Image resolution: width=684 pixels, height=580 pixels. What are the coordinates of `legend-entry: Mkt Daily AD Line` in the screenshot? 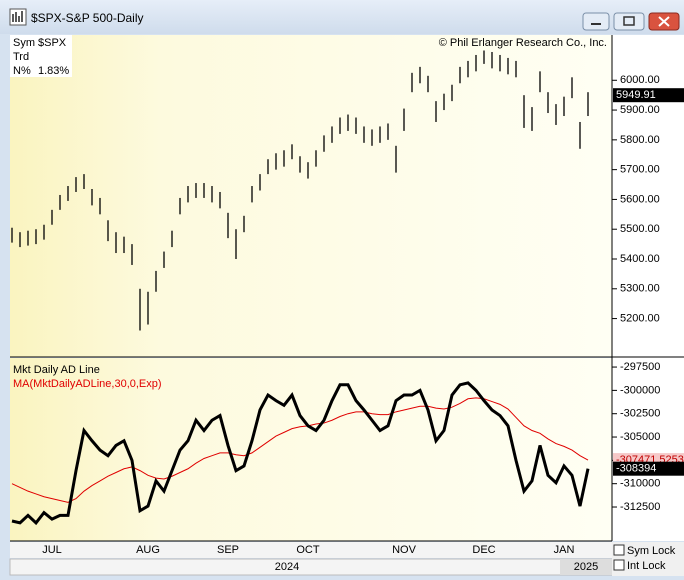 It's located at (56, 370).